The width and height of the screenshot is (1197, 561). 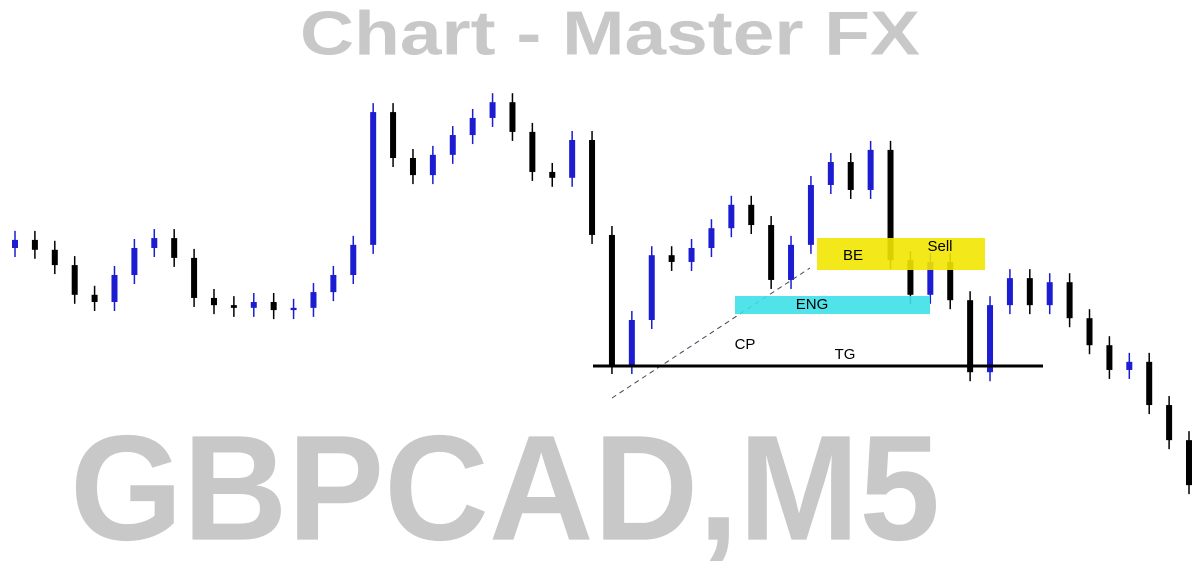 What do you see at coordinates (812, 304) in the screenshot?
I see `eng-label: ENG` at bounding box center [812, 304].